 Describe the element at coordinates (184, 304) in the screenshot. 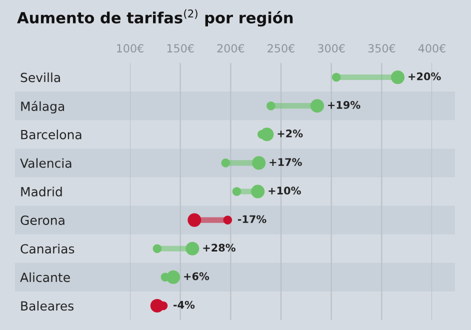

I see `annotation: -4%` at that location.